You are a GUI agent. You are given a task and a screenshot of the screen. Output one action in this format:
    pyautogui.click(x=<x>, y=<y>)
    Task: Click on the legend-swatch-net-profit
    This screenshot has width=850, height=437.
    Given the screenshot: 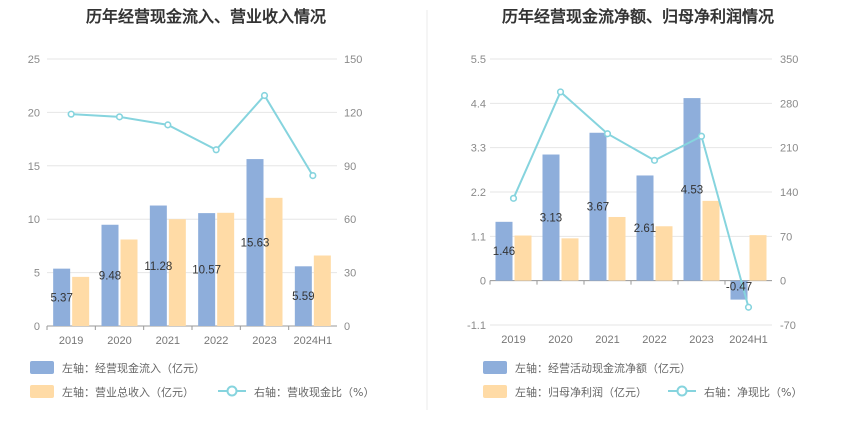 What is the action you would take?
    pyautogui.click(x=495, y=391)
    